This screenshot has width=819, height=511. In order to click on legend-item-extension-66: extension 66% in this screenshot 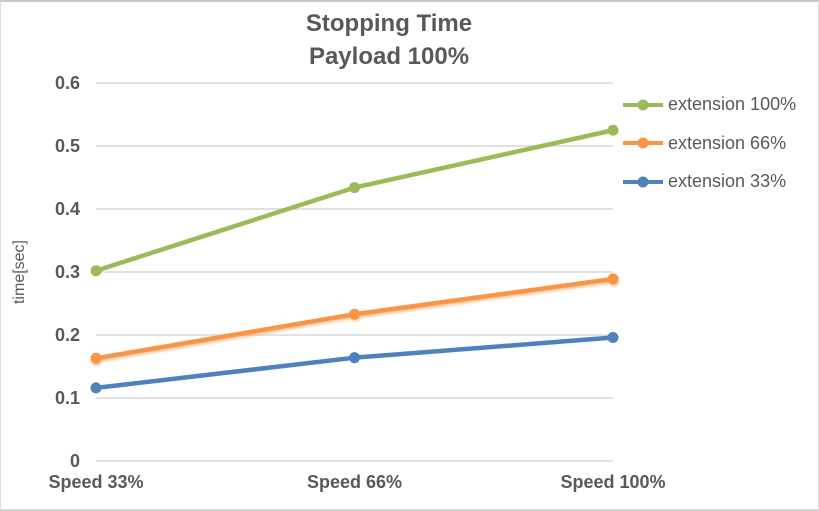, I will do `click(709, 143)`.